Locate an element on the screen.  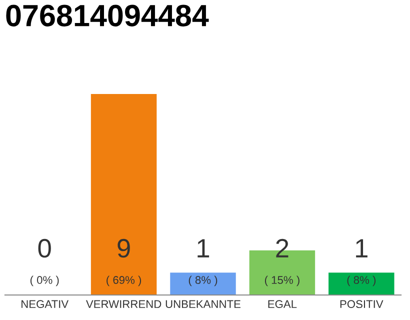
x-tick-label: UNBEKANNTE is located at coordinates (203, 304).